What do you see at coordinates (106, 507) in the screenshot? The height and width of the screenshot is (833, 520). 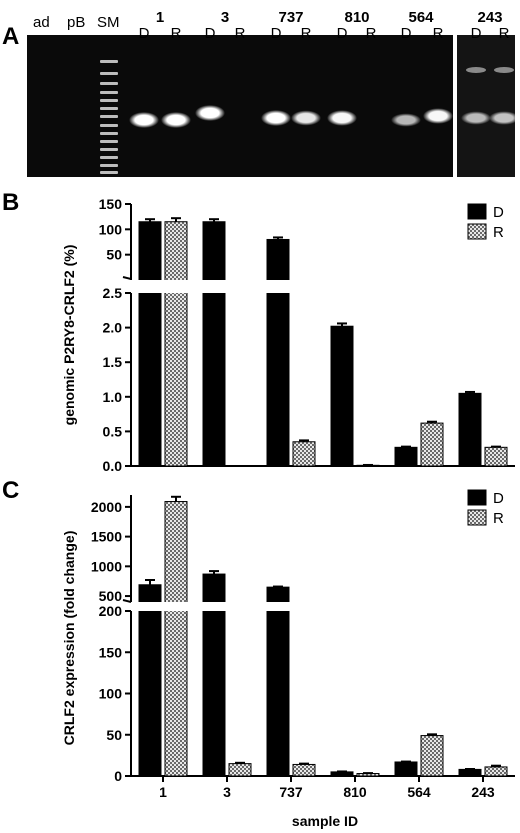 I see `y-tick-label: 2000` at bounding box center [106, 507].